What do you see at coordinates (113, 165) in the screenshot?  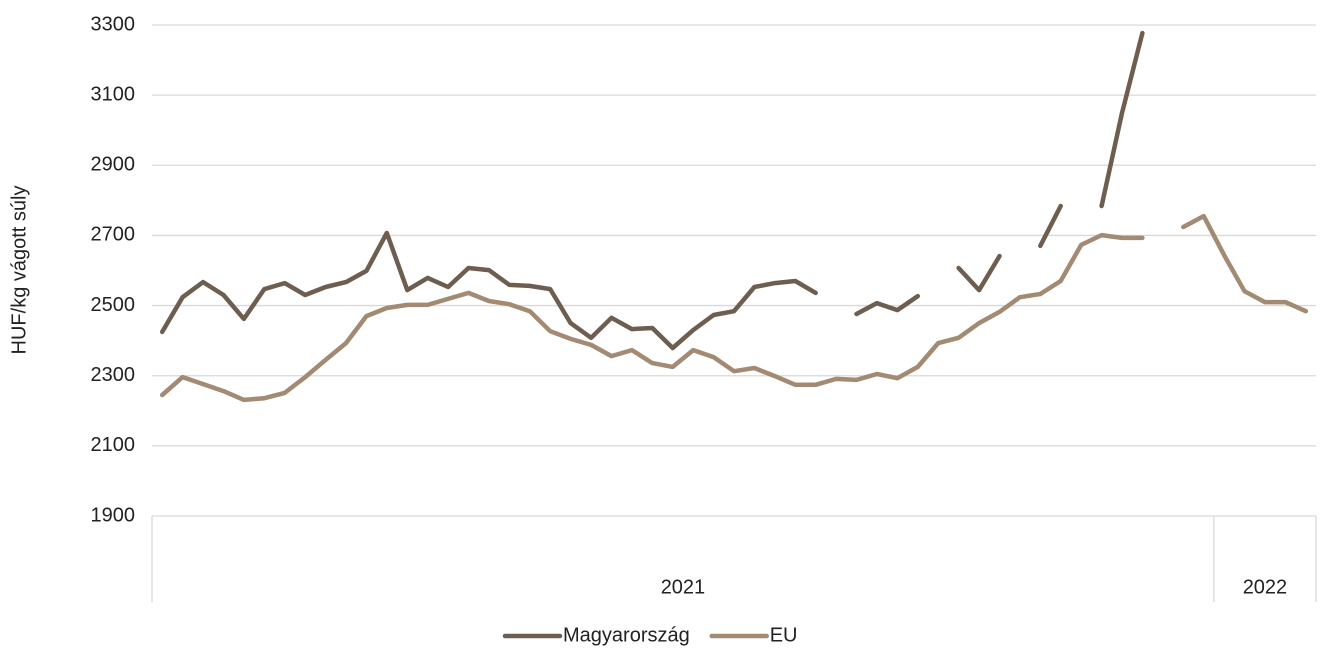 I see `y-tick-label: 2900` at bounding box center [113, 165].